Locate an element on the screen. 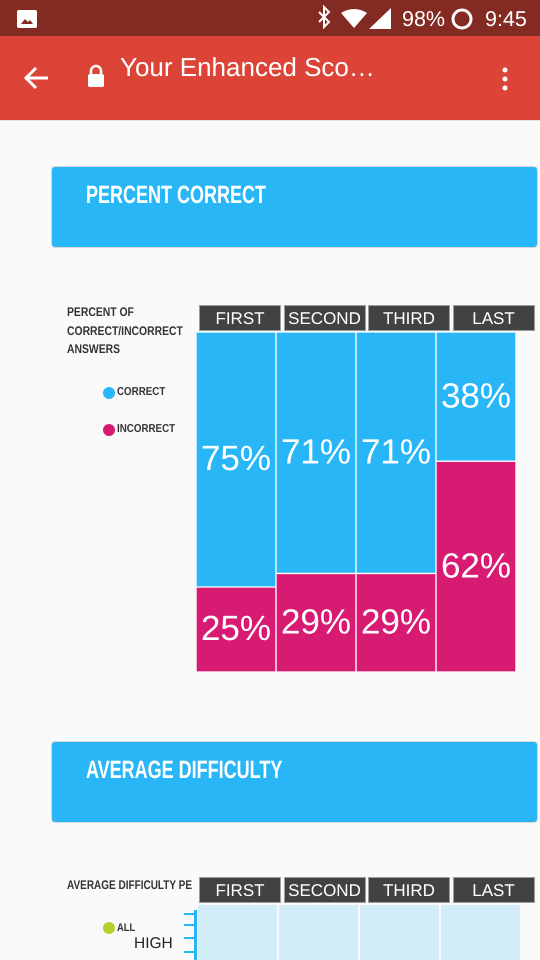 This screenshot has height=960, width=540. data-label: 25% is located at coordinates (236, 628).